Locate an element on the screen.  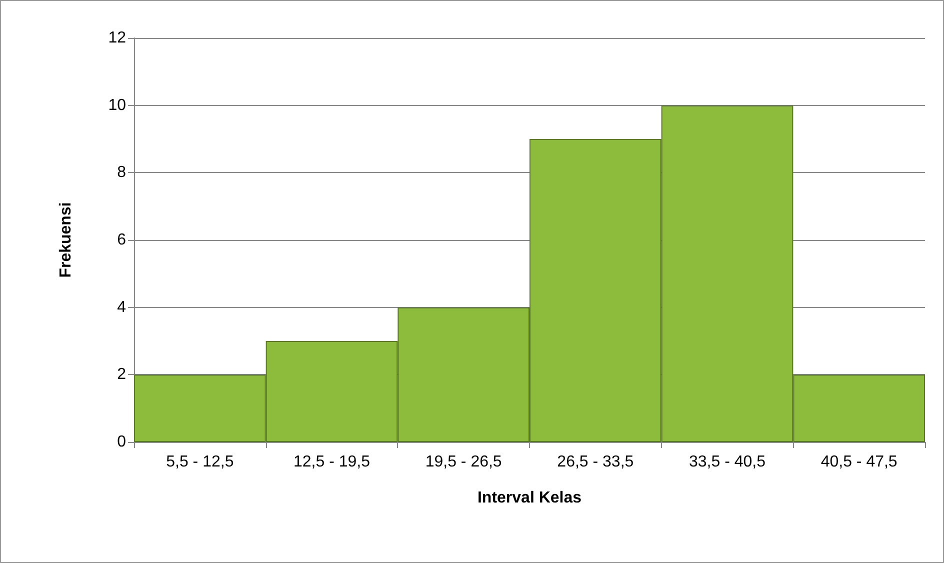
y-tick-label: 4 is located at coordinates (121, 307).